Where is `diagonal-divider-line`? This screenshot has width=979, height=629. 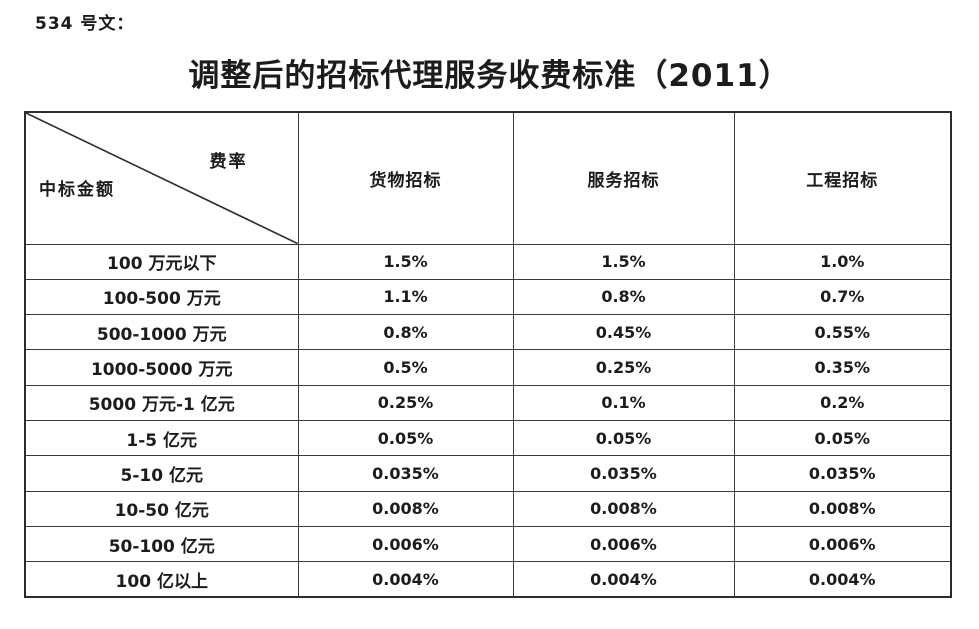 diagonal-divider-line is located at coordinates (162, 178).